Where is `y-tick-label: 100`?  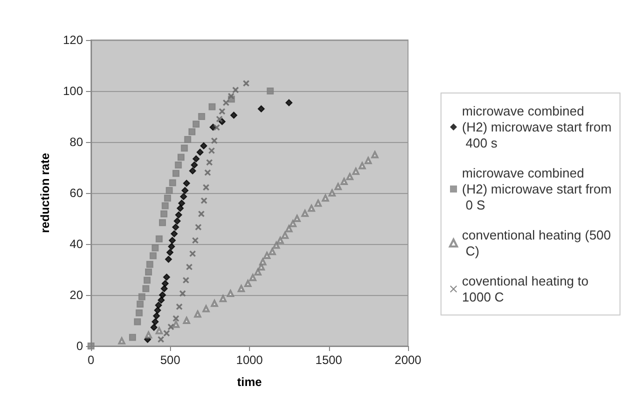 y-tick-label: 100 is located at coordinates (73, 91).